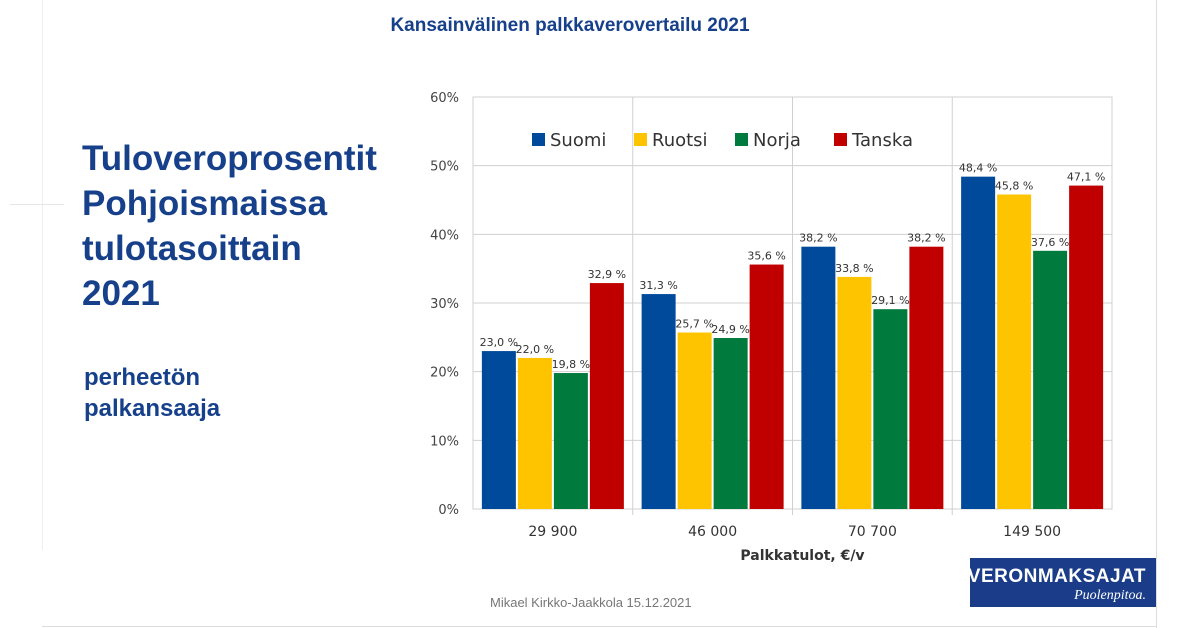  I want to click on data-label: 45,8 %, so click(1014, 186).